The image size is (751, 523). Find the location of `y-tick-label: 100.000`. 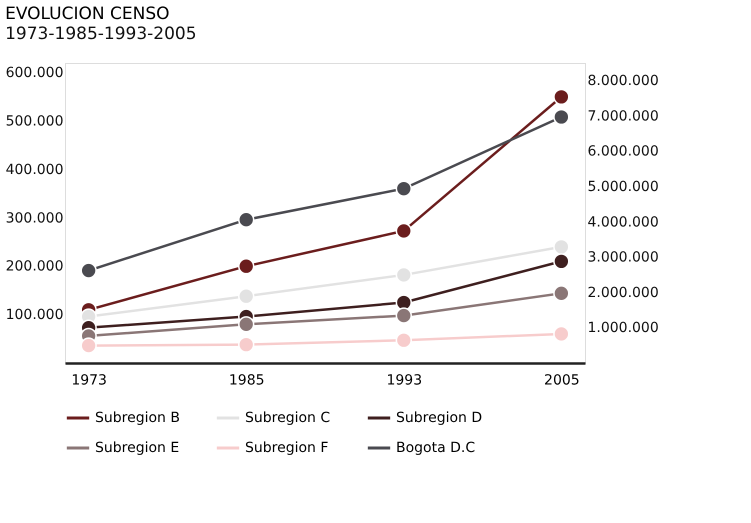

y-tick-label: 100.000 is located at coordinates (35, 315).